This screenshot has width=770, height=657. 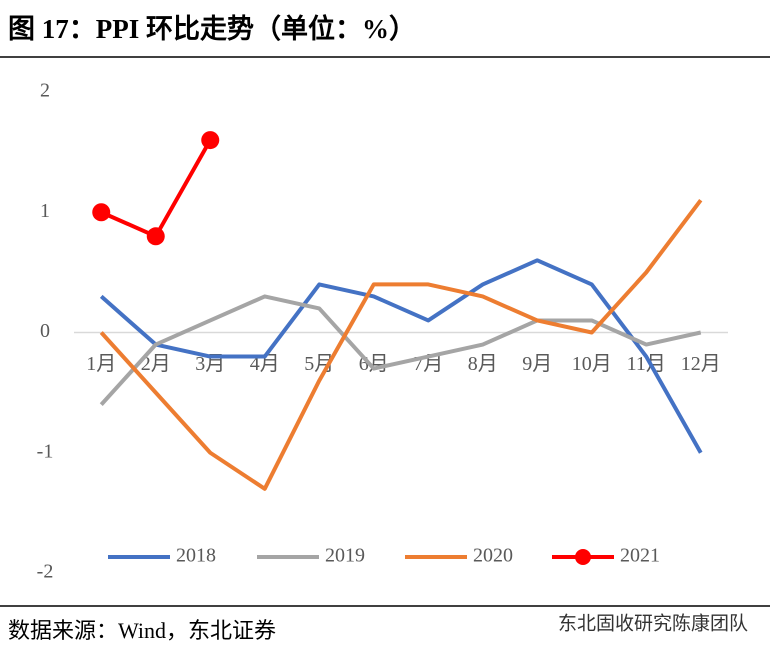 I want to click on x-tick-label: 12月, so click(x=701, y=364).